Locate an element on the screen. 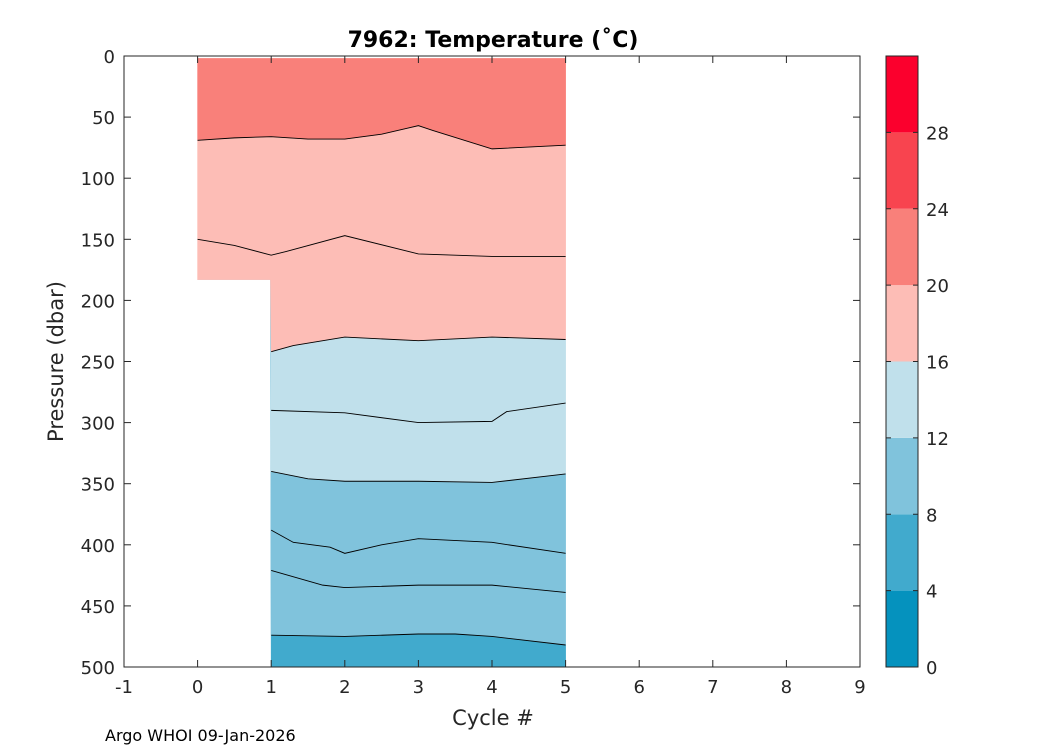  y-tick-label: 200 is located at coordinates (98, 301).